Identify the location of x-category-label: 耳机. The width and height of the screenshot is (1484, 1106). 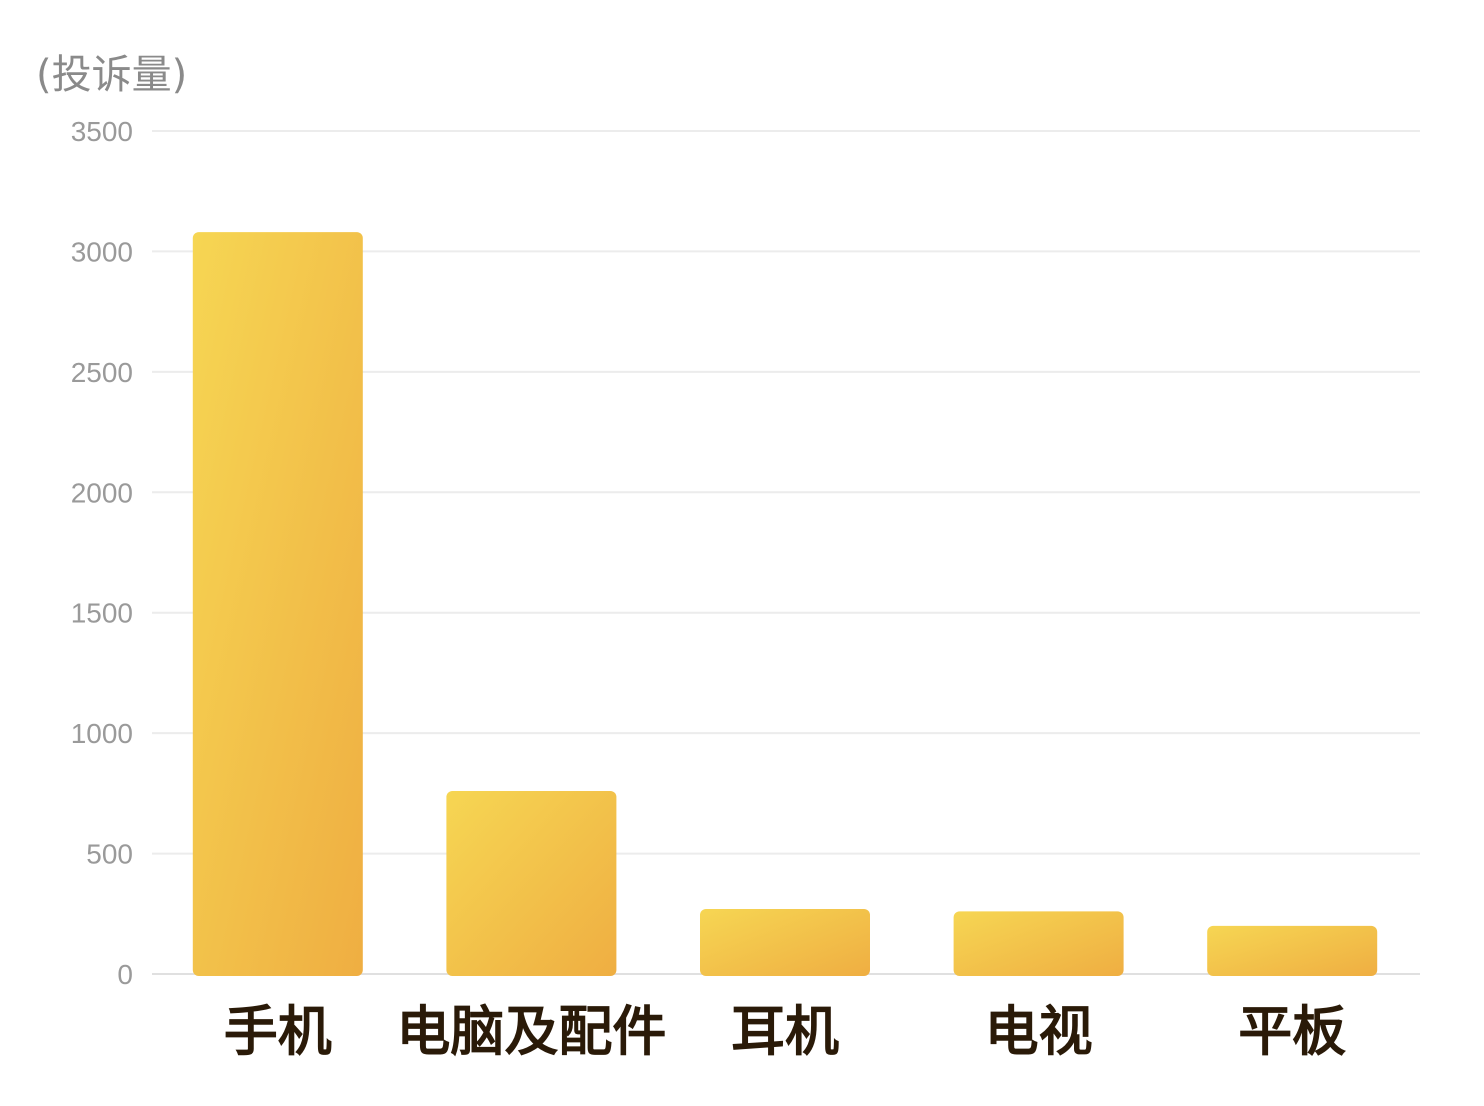
(785, 1031).